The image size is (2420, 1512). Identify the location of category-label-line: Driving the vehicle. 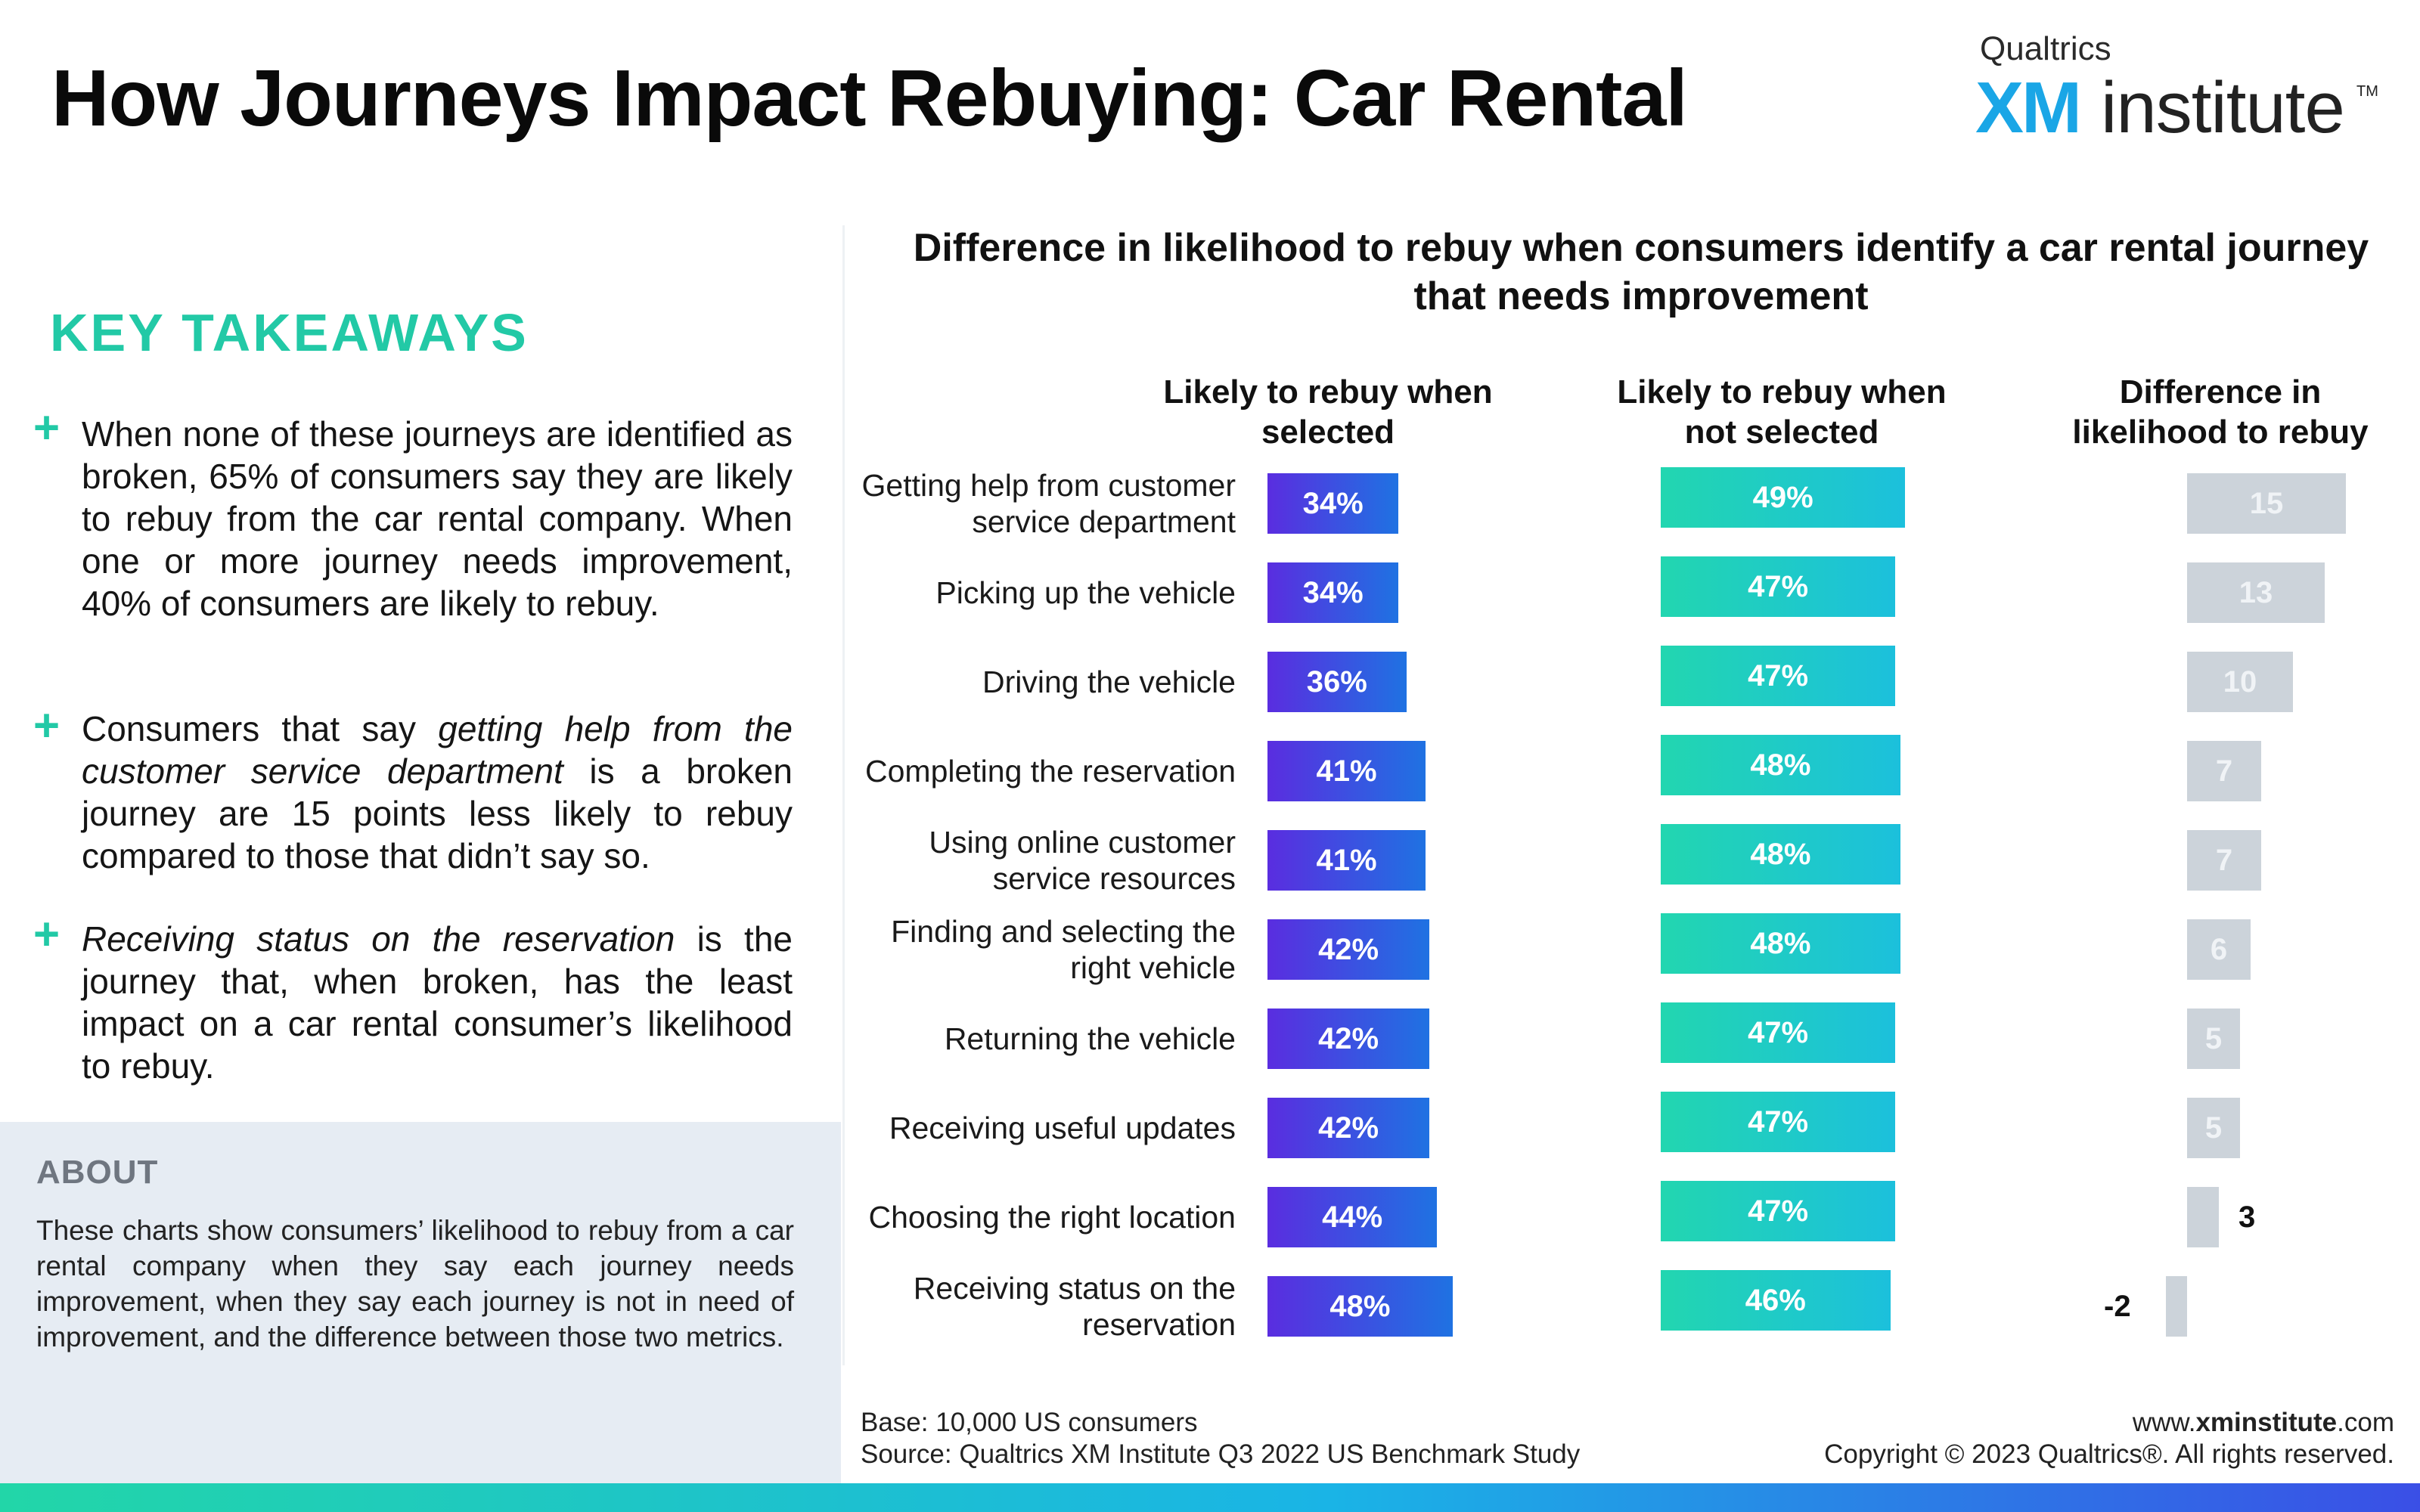
(1109, 682).